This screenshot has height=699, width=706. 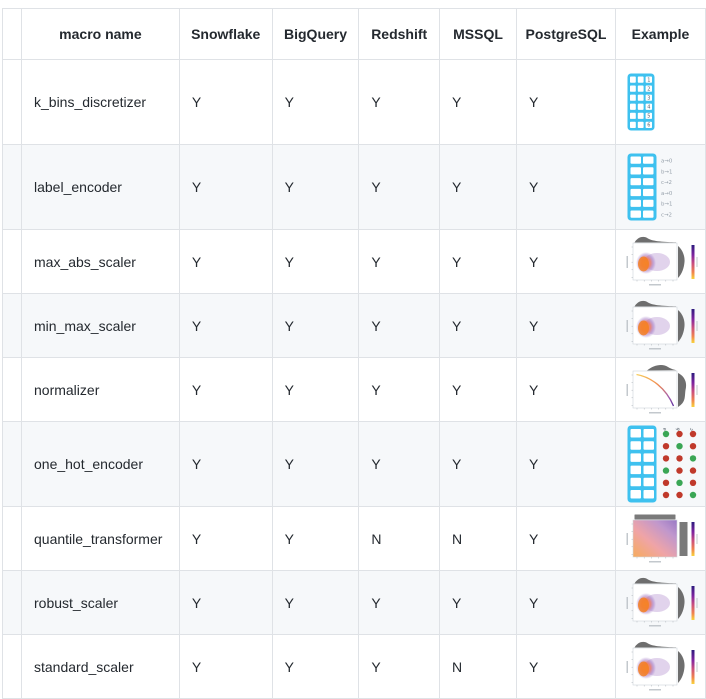 I want to click on macro-name-cell: max_abs_scaler, so click(x=100, y=261).